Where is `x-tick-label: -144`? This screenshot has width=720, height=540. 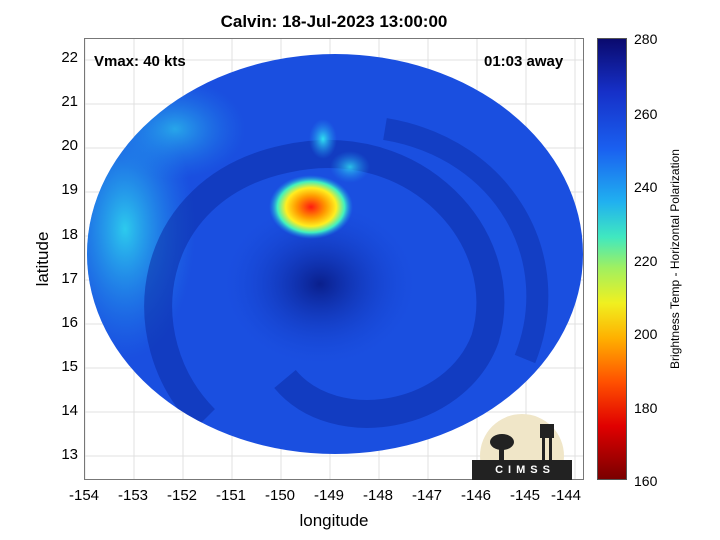 x-tick-label: -144 is located at coordinates (566, 495).